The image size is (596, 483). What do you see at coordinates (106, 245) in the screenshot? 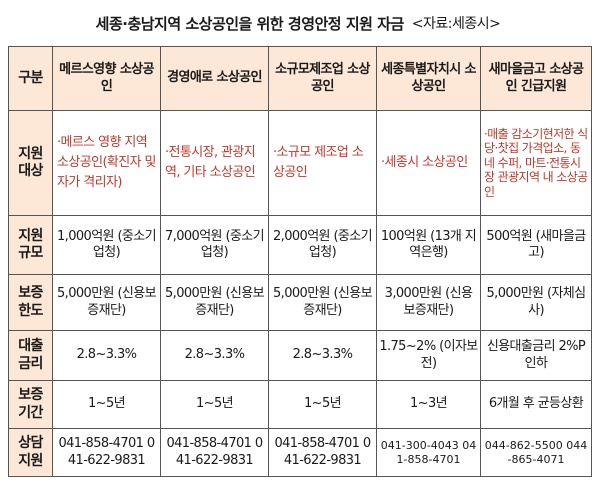
I see `table-cell: 1,000억원 (중소기업청)` at bounding box center [106, 245].